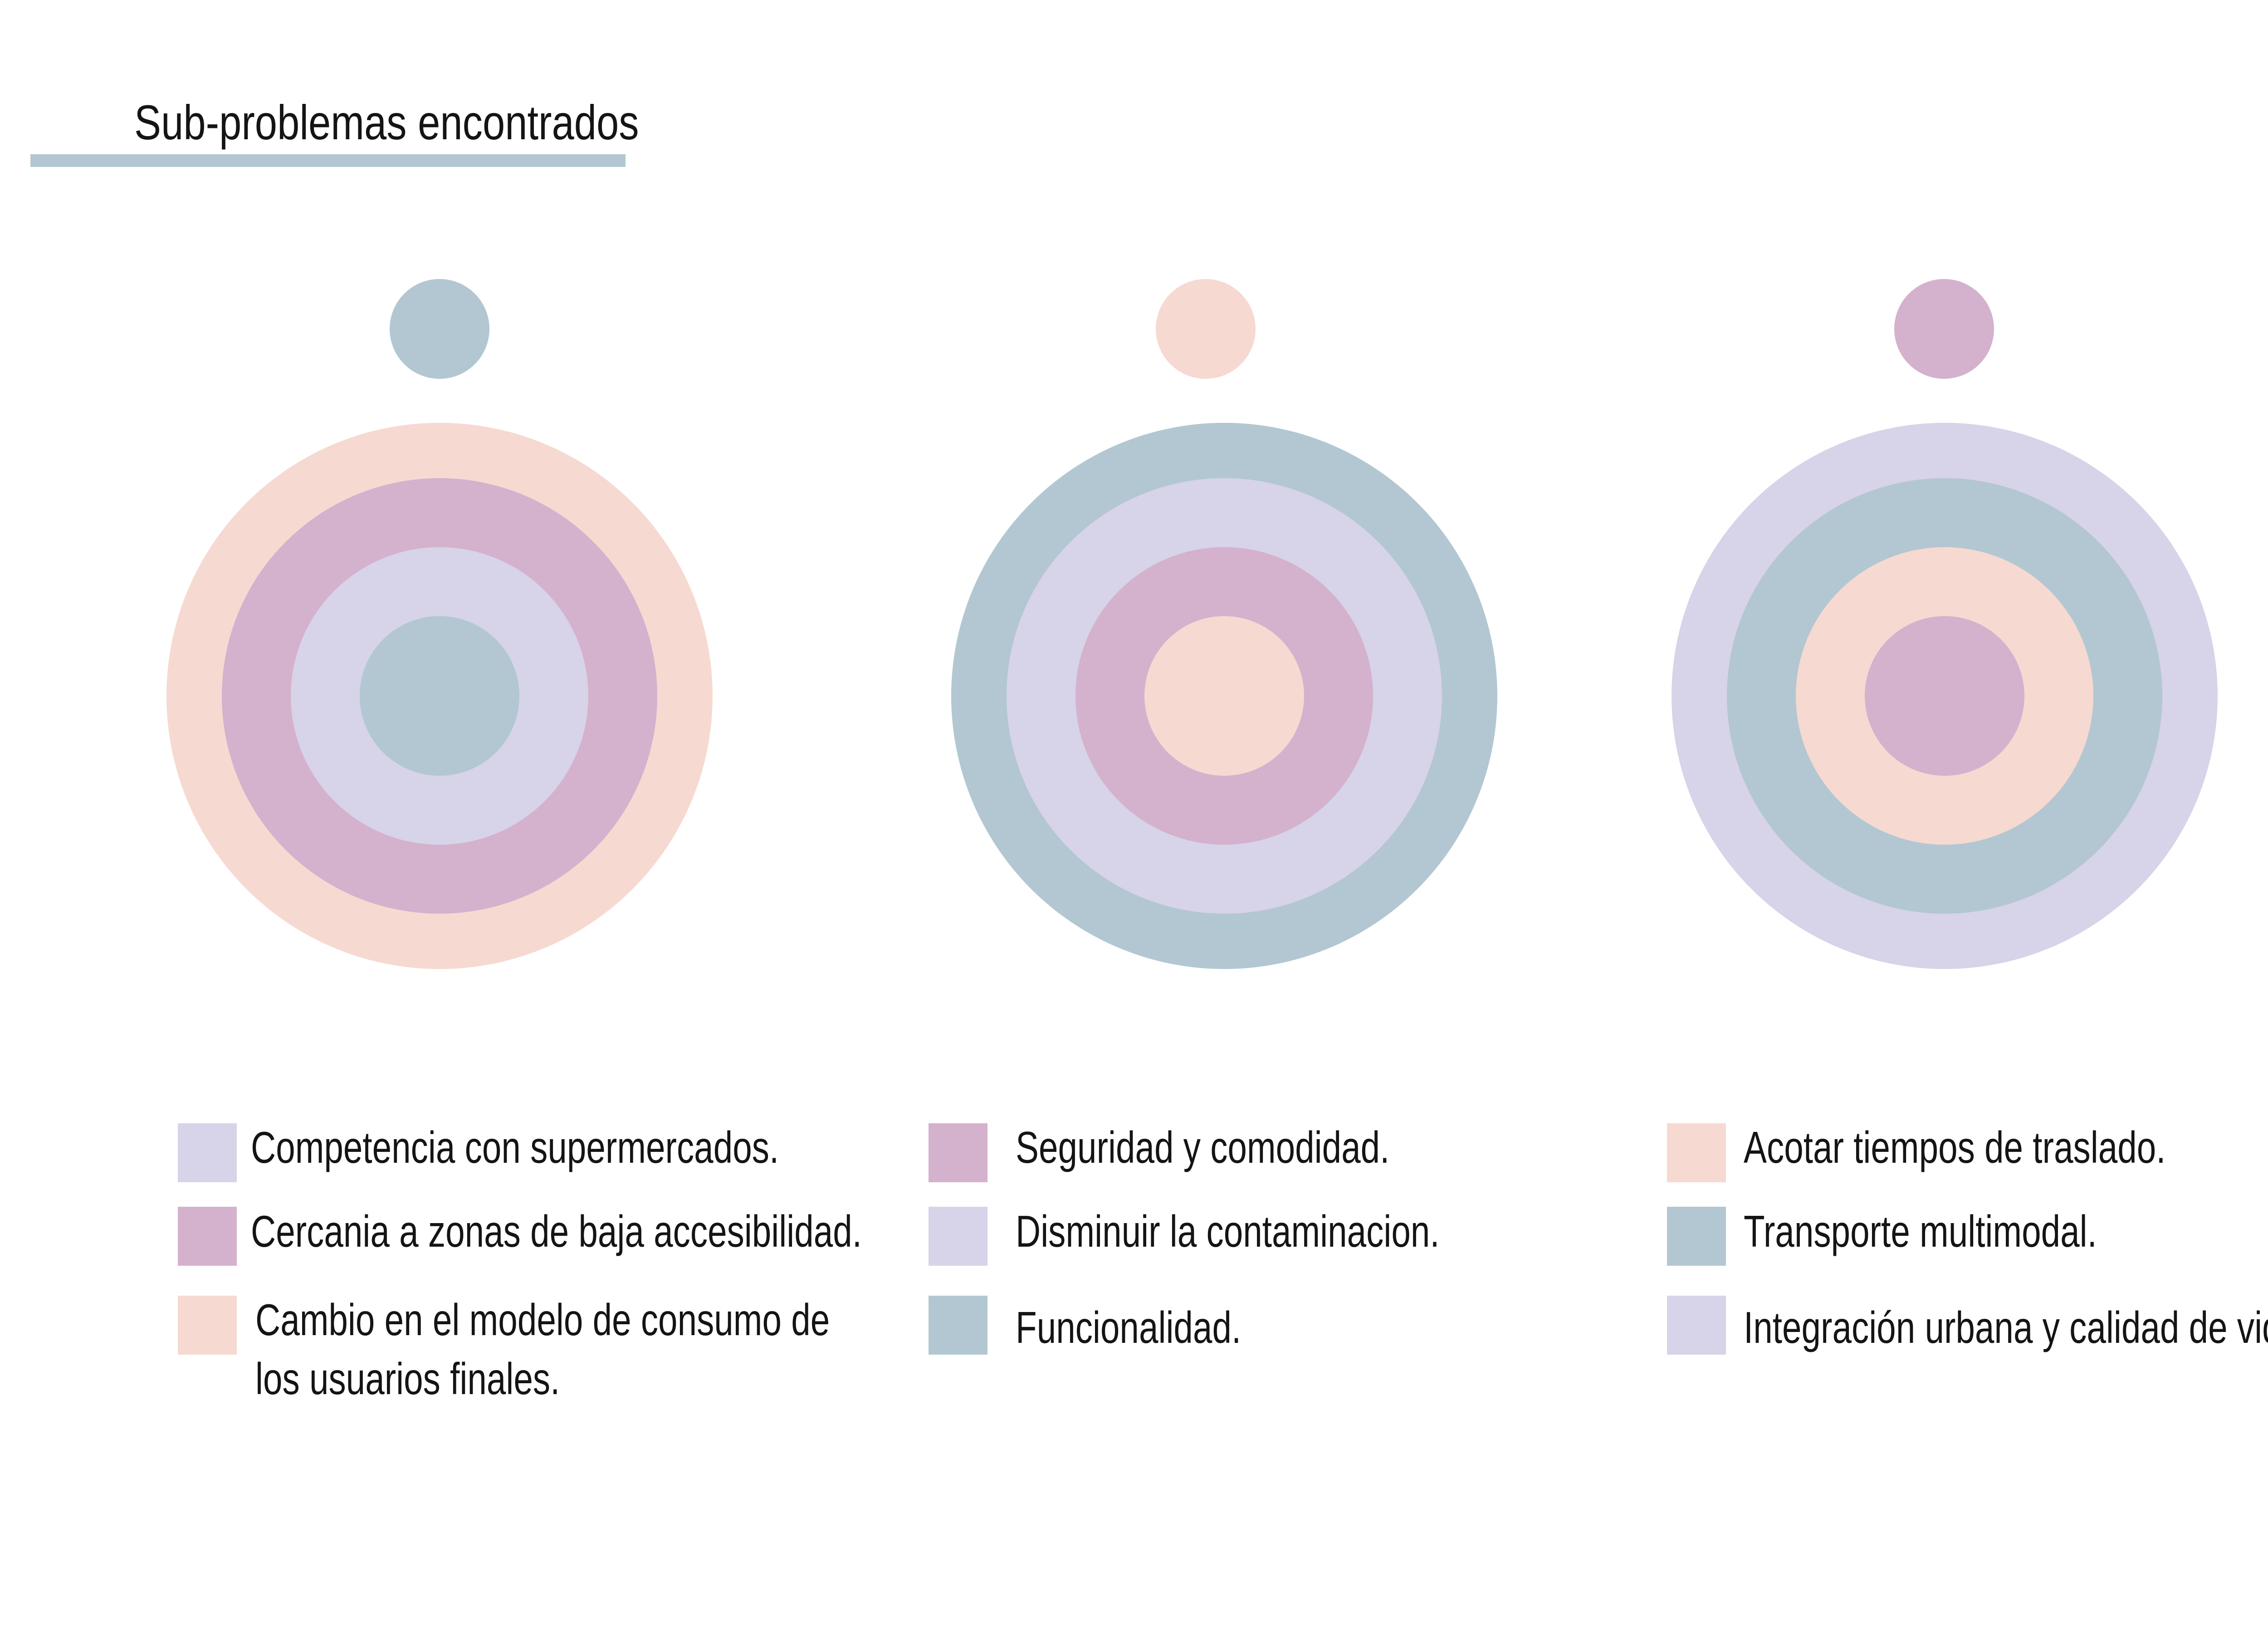 The width and height of the screenshot is (2268, 1645). Describe the element at coordinates (556, 1231) in the screenshot. I see `legend-label-1-2: Cercania a zonas de baja accesibilidad.` at that location.